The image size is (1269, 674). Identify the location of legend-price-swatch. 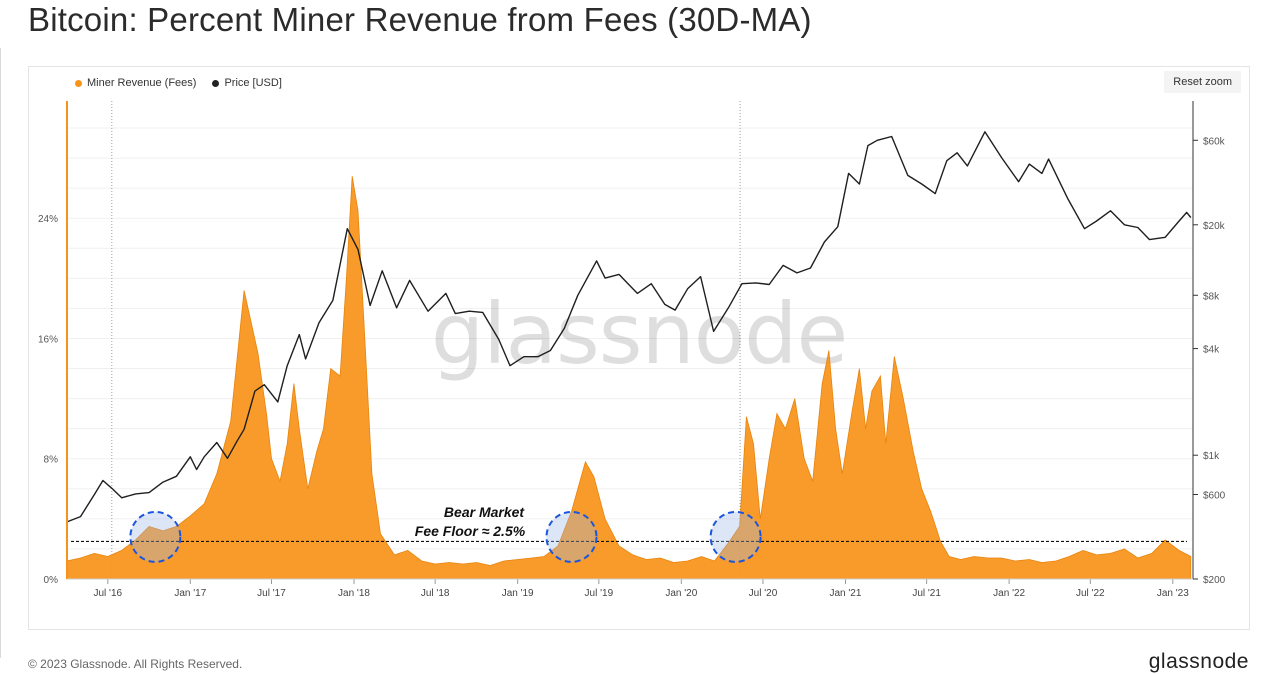
(216, 83).